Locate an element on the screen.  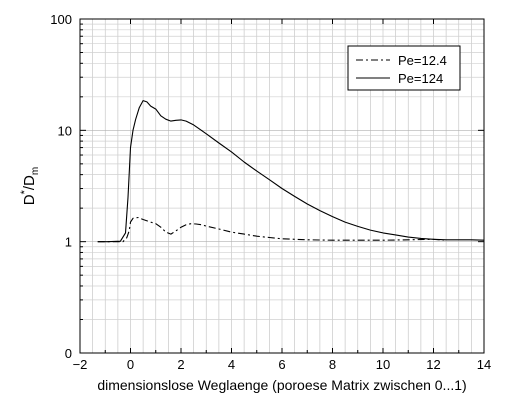
svg-text: D*/Dm is located at coordinates (30, 186).